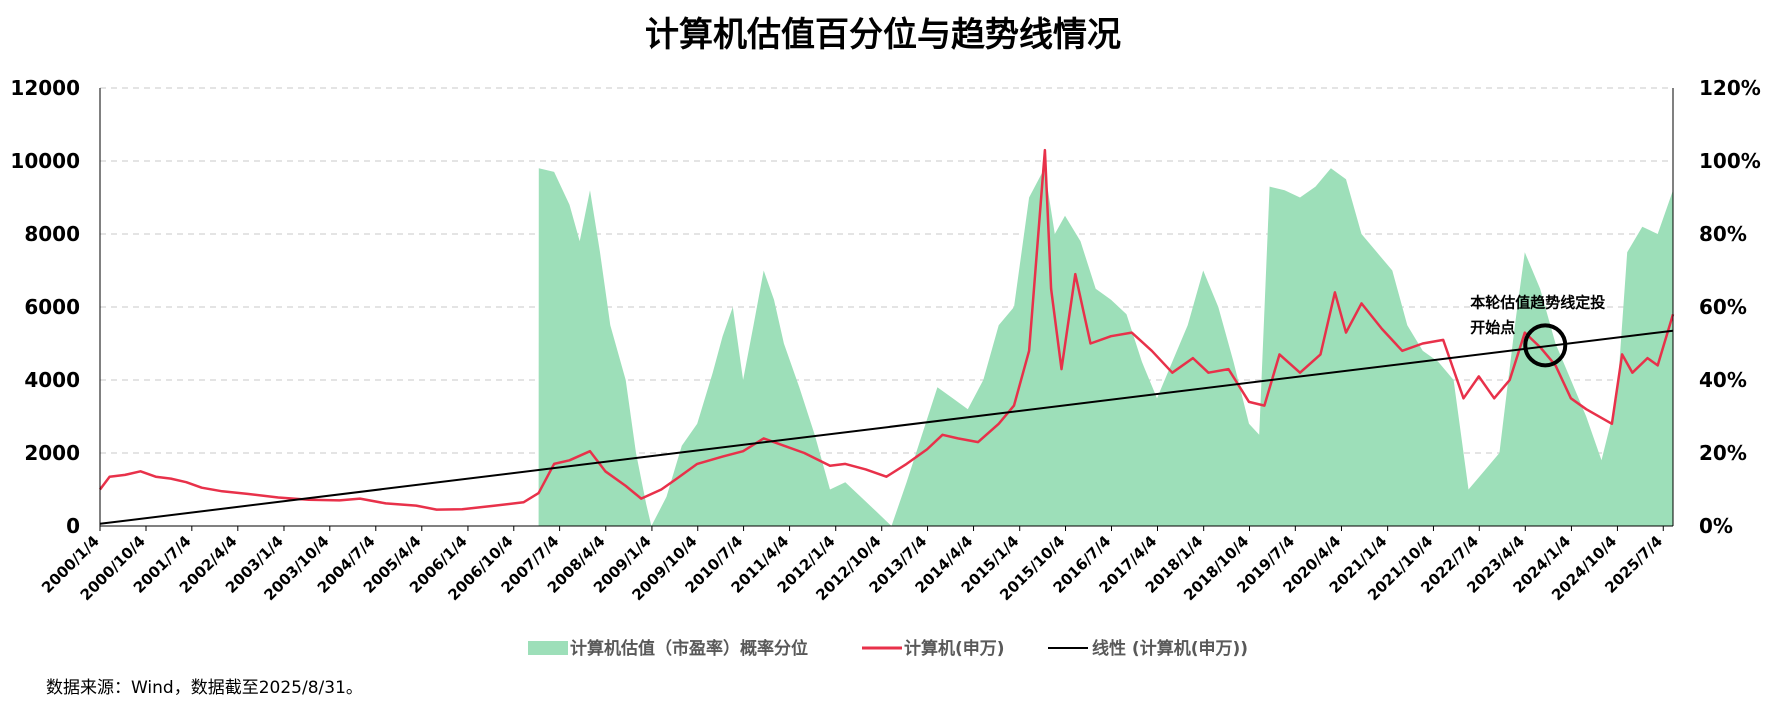 The width and height of the screenshot is (1769, 717). Describe the element at coordinates (45, 88) in the screenshot. I see `y-left-tick-label: 12000` at that location.